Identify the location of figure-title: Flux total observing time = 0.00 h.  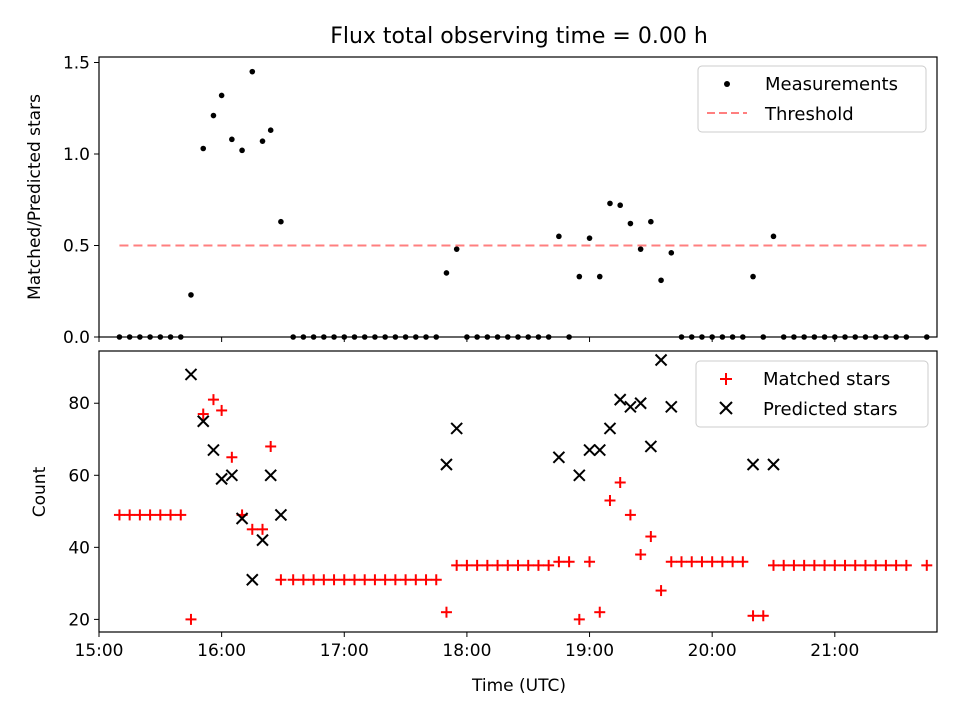
(519, 36).